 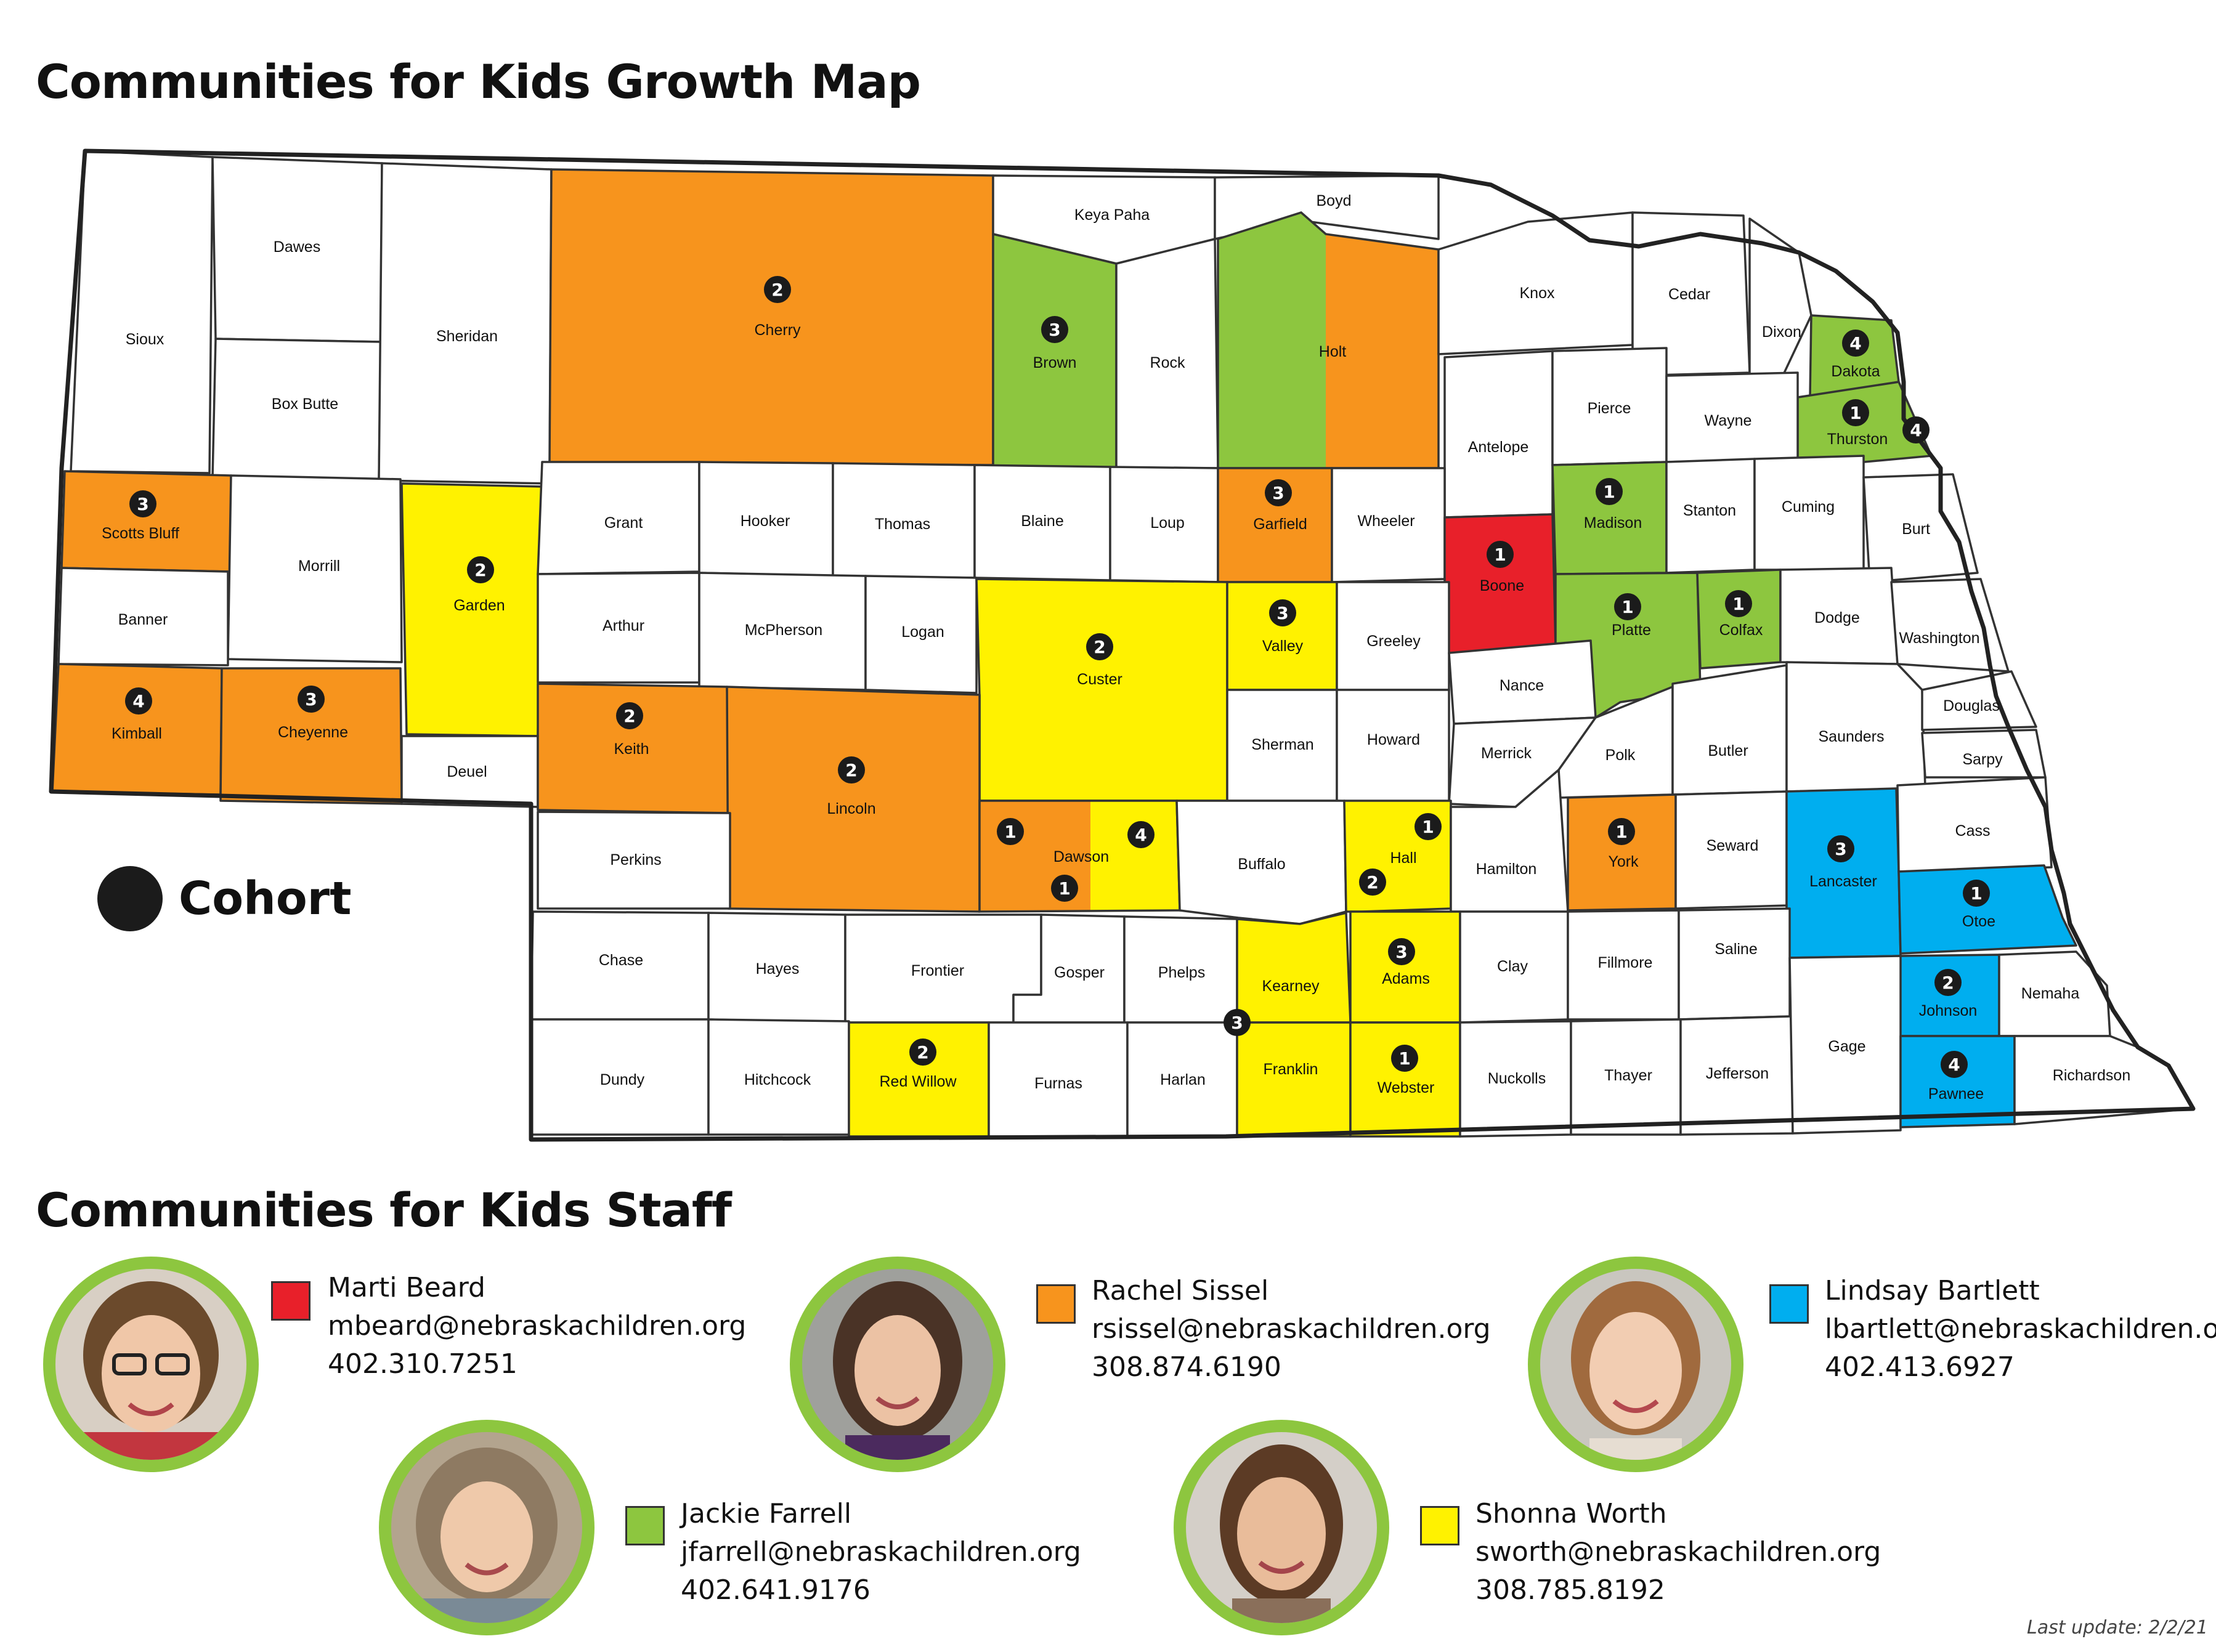 What do you see at coordinates (2020, 1329) in the screenshot?
I see `staff-email: lbartlett@nebraskachildren.org` at bounding box center [2020, 1329].